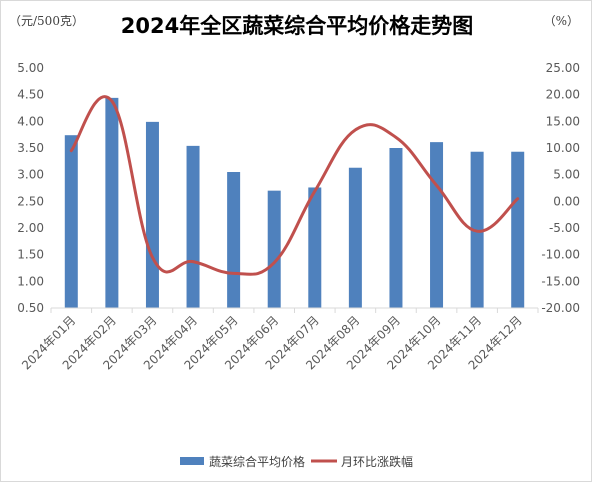 Image resolution: width=592 pixels, height=482 pixels. I want to click on right-unit-label: （%）, so click(561, 21).